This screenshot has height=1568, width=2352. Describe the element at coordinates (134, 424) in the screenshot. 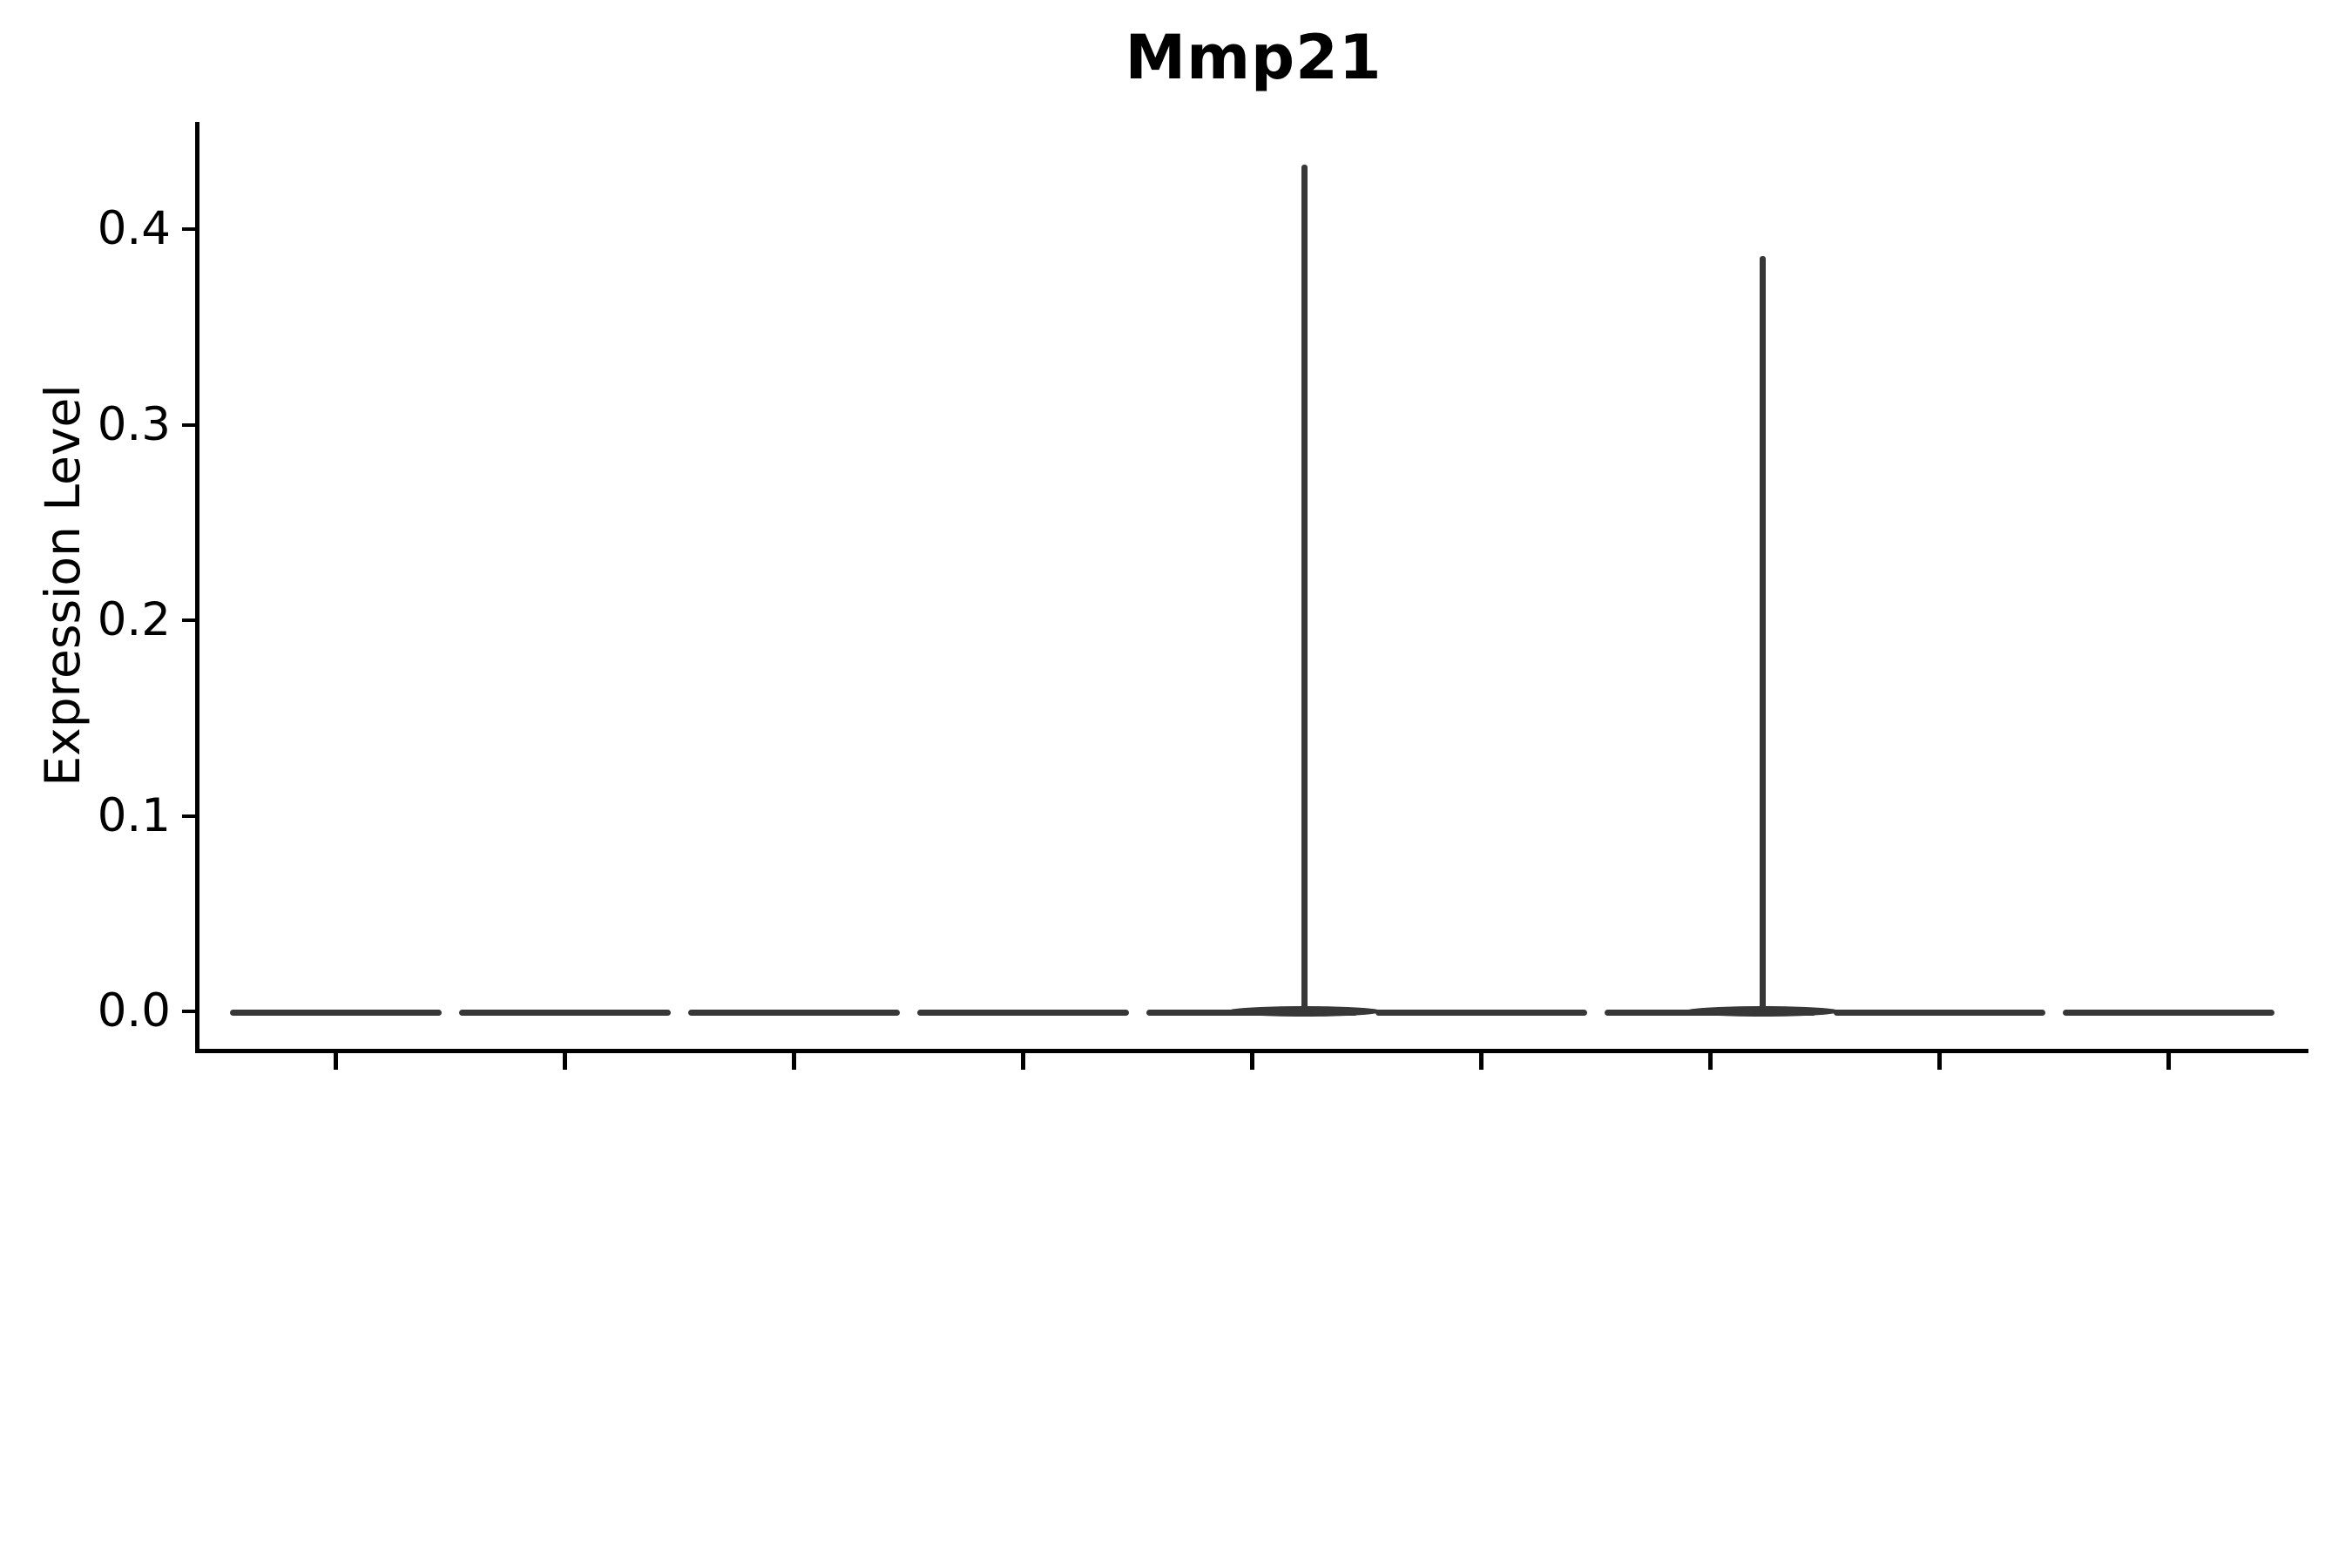

I see `y-tick-label: 0.3` at that location.